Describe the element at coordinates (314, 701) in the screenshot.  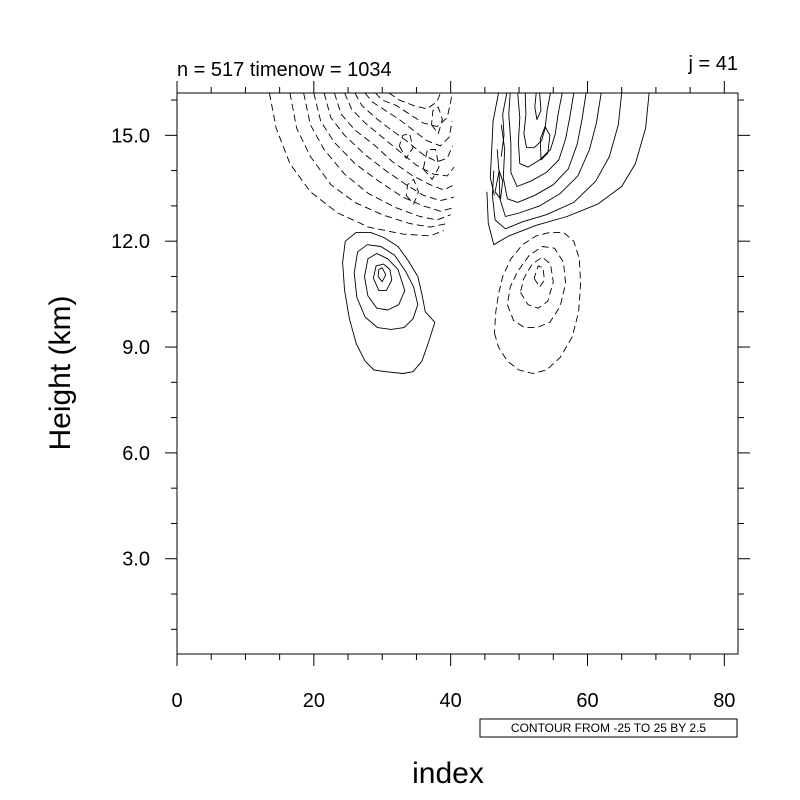
I see `x-tick-label: 20` at that location.